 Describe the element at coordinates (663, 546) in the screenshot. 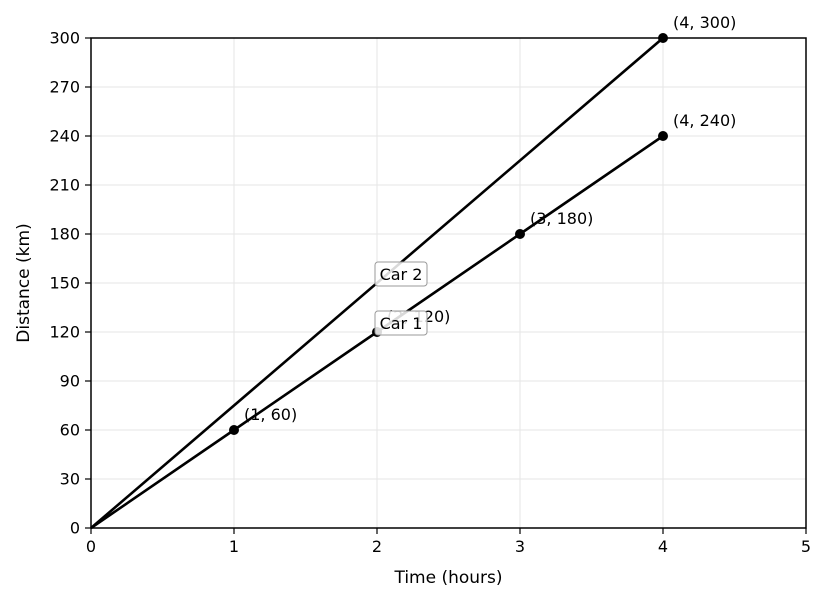

I see `x-tick-label: 4` at that location.